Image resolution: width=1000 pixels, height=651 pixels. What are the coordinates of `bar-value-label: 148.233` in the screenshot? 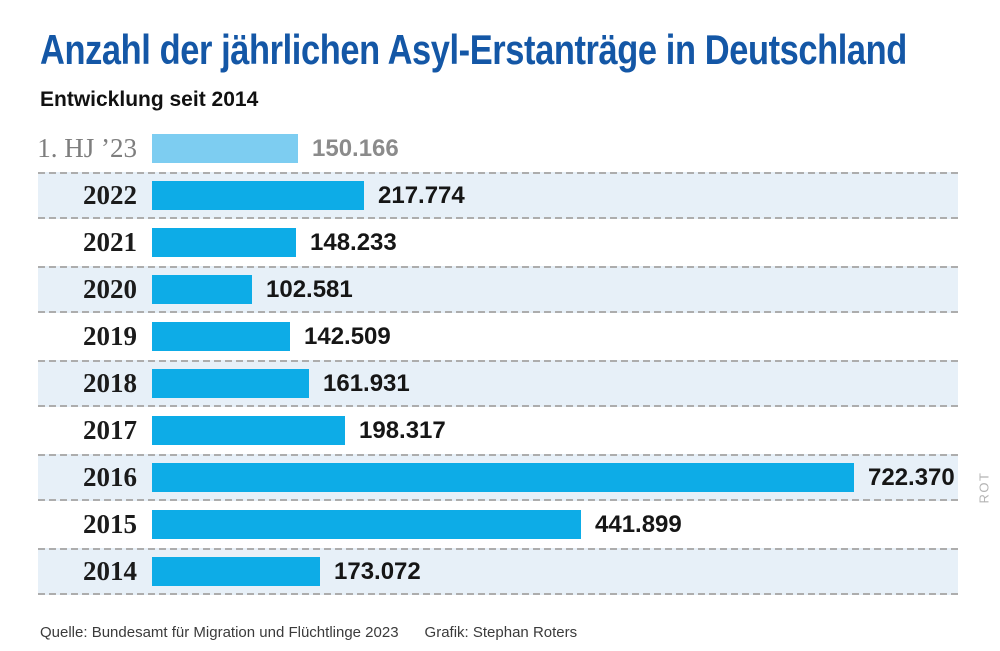 It's located at (353, 242).